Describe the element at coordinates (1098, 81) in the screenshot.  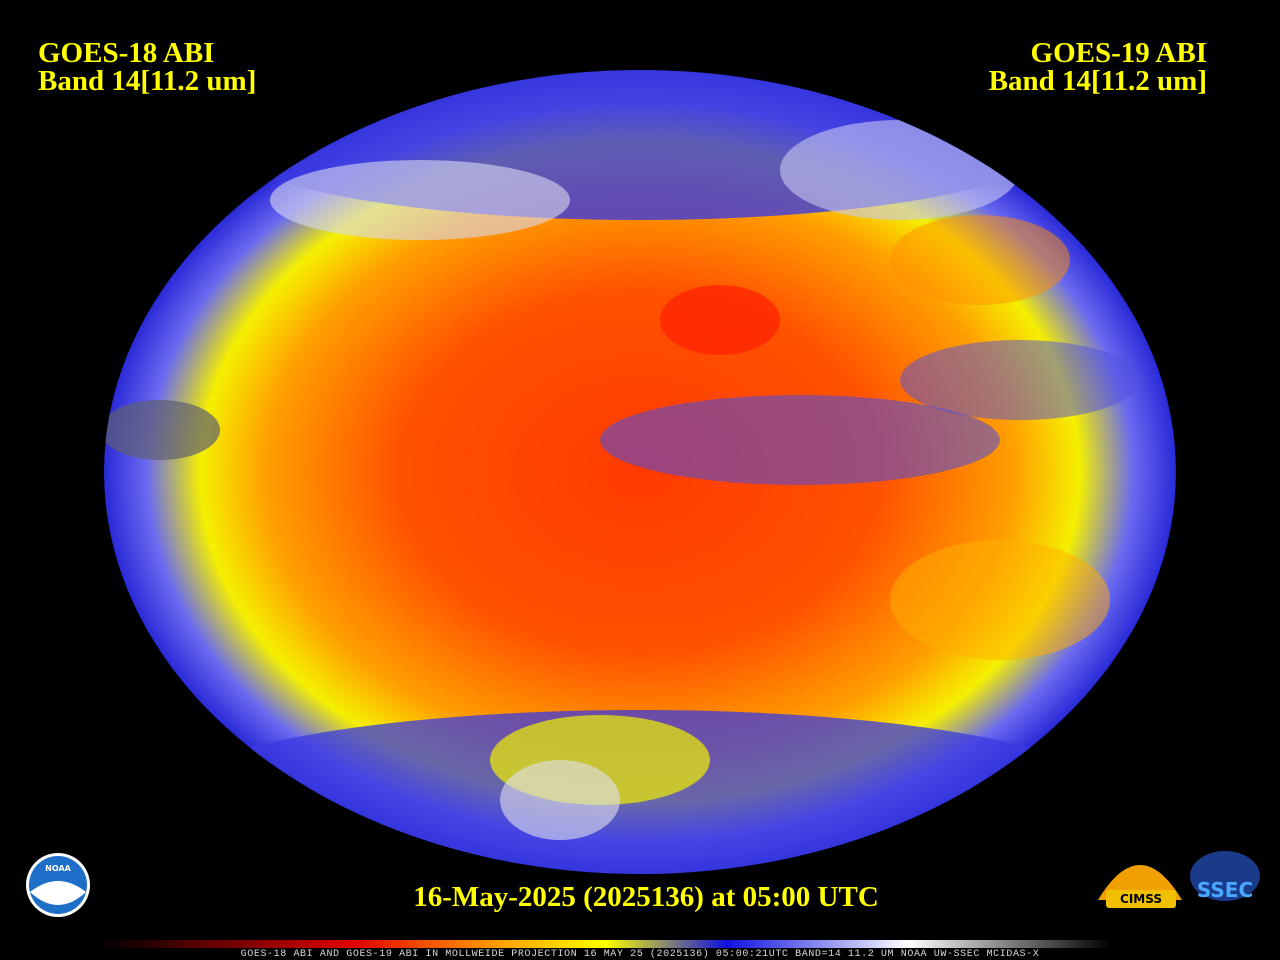
I see `right-band-label: Band 14[11.2 um]` at that location.